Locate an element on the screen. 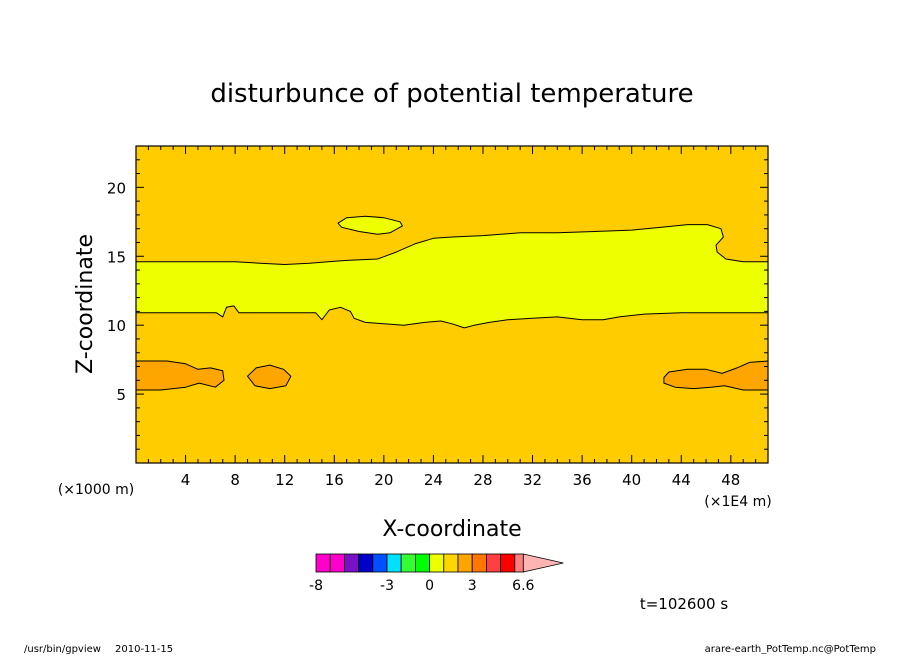 The height and width of the screenshot is (659, 904). footer-date: 2010-11-15 is located at coordinates (144, 649).